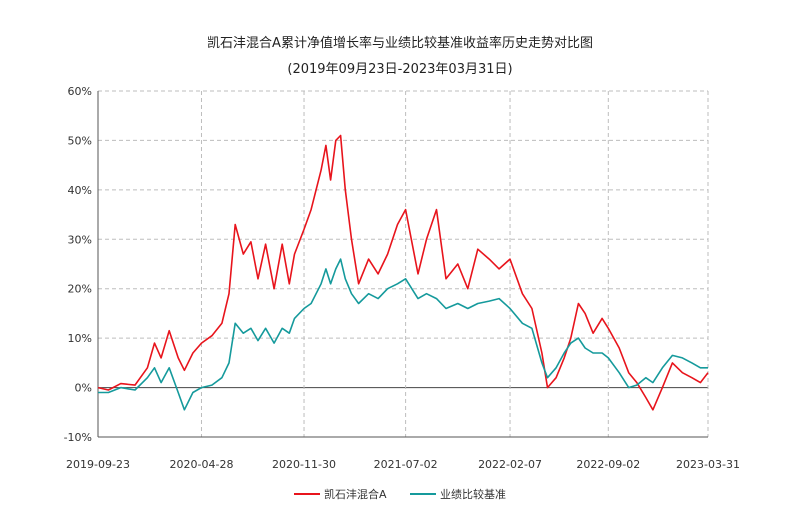 The image size is (800, 527). I want to click on y-tick-label: 50%, so click(80, 140).